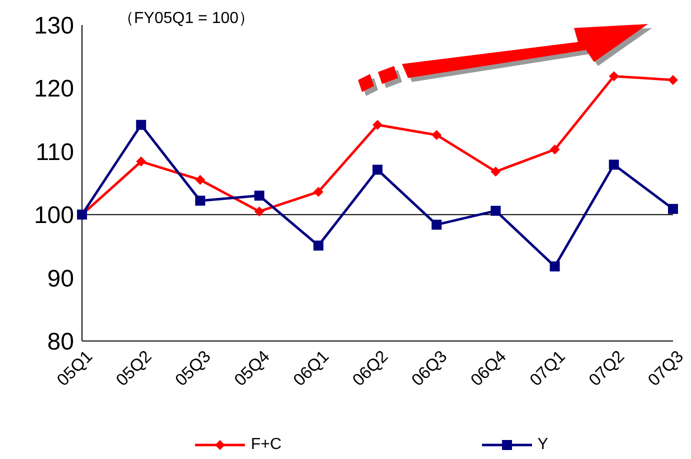  I want to click on y-tick-label: 130, so click(54, 26).